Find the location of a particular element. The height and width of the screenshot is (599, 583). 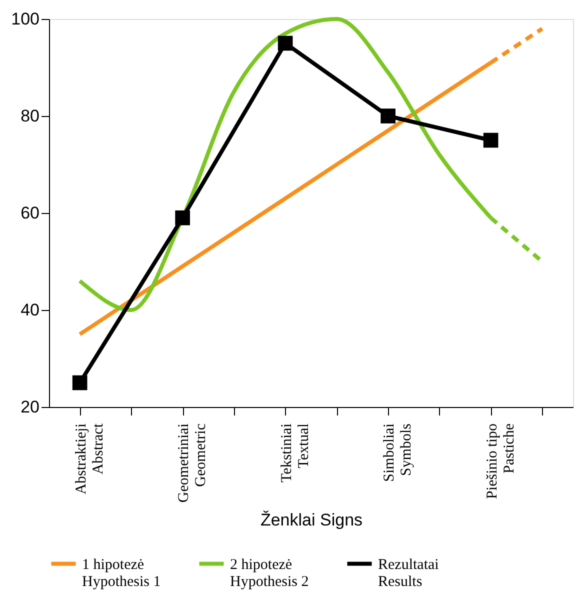

legend-label: 1 hipotezė Hypothesis 1 is located at coordinates (121, 573).